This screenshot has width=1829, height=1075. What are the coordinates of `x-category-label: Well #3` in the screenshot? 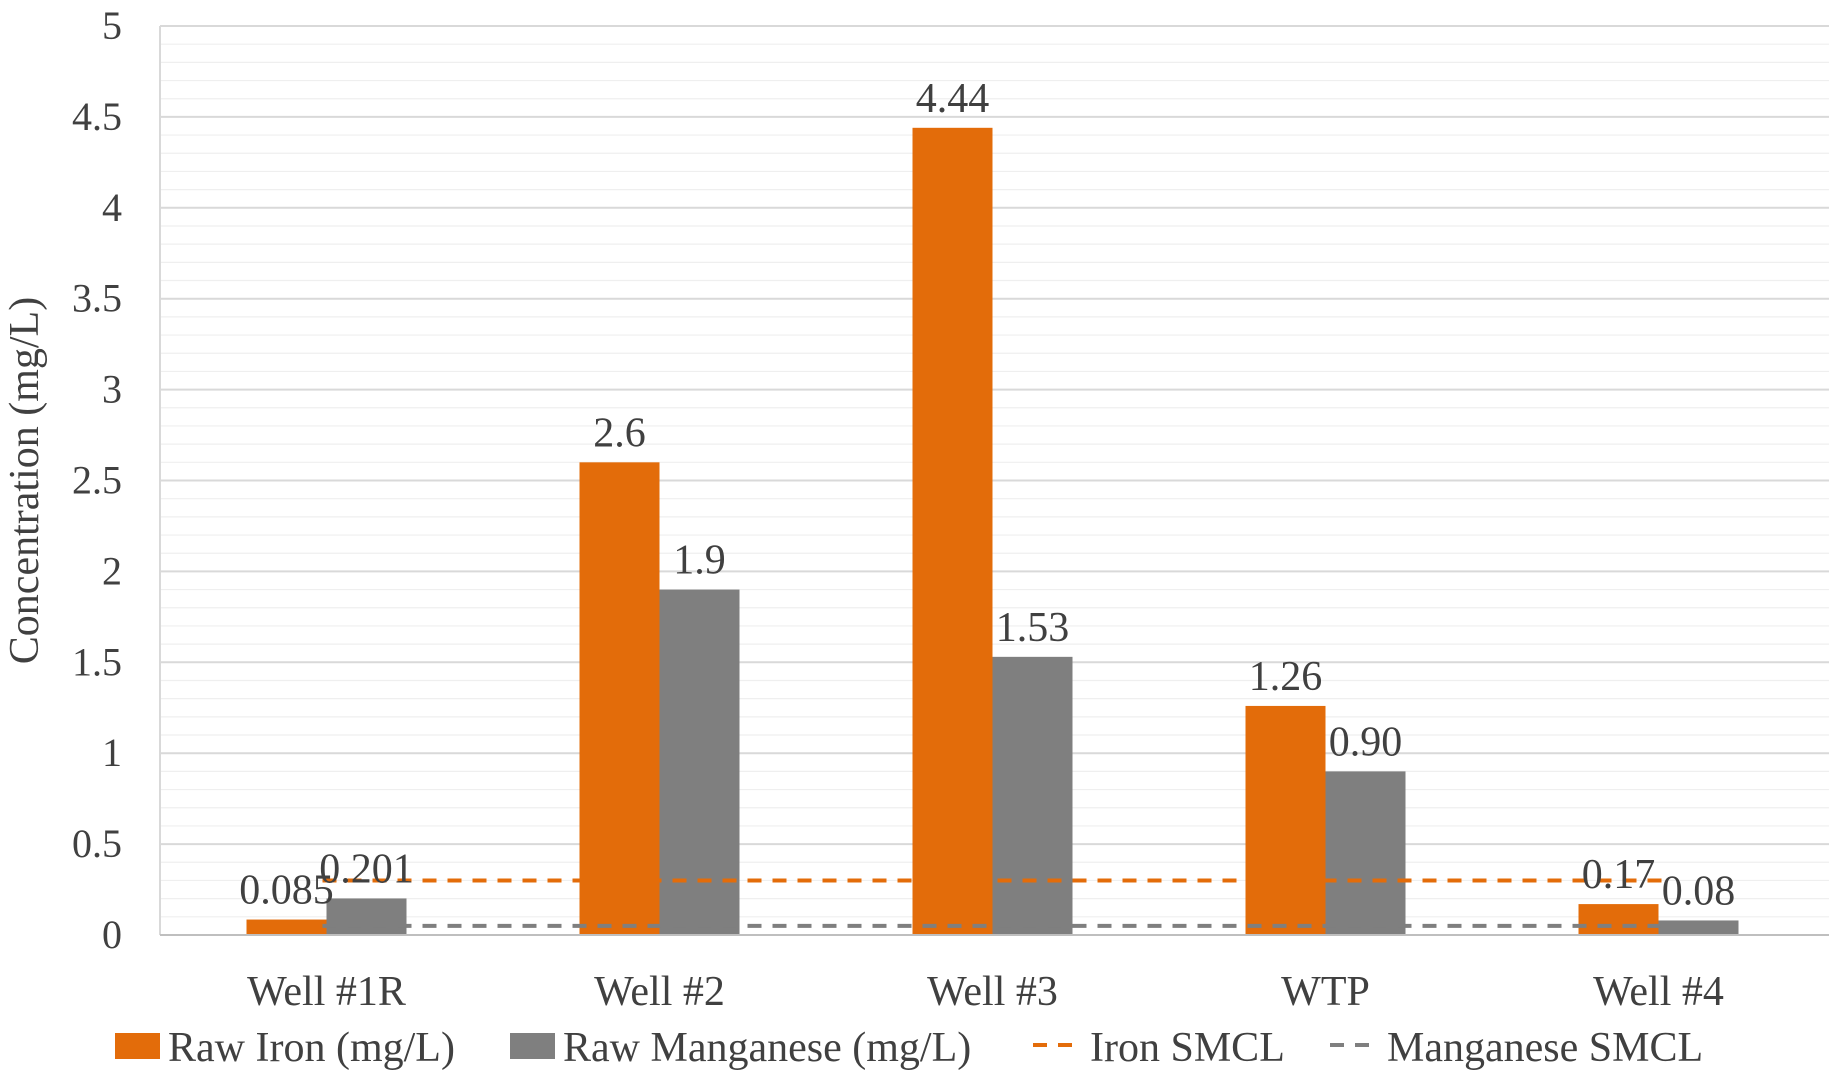 It's located at (992, 992).